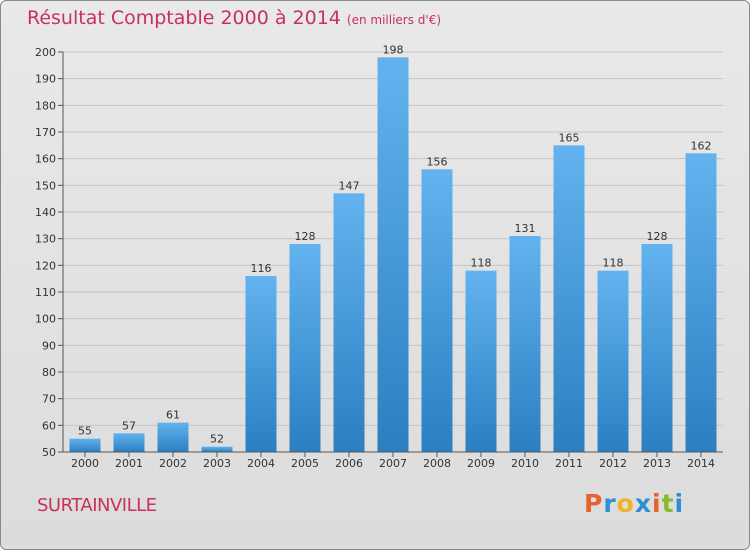 This screenshot has width=750, height=550. What do you see at coordinates (594, 503) in the screenshot?
I see `logo-letter: P` at bounding box center [594, 503].